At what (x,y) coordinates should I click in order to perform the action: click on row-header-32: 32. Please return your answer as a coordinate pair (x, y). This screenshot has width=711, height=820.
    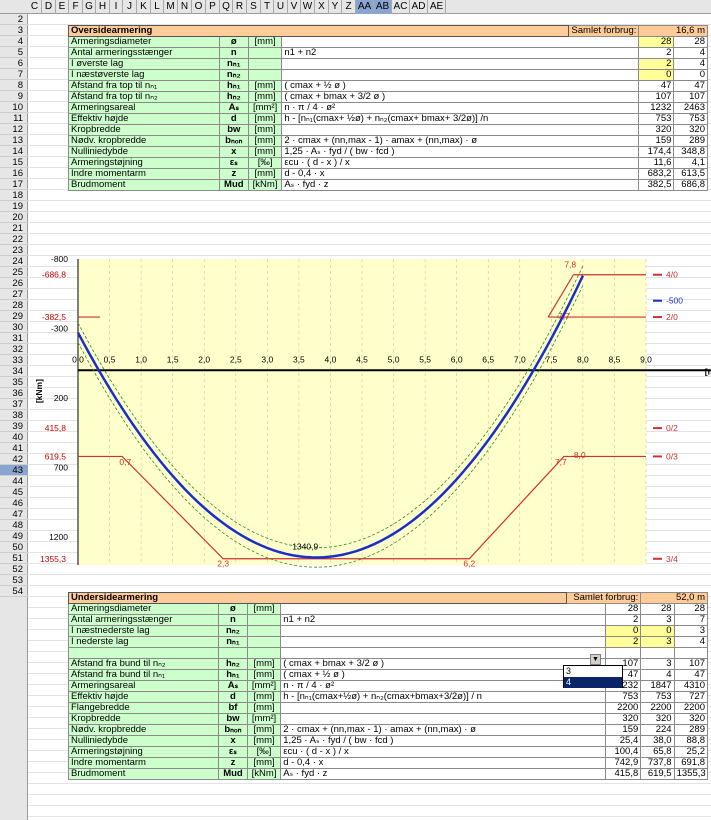
    Looking at the image, I should click on (14, 349).